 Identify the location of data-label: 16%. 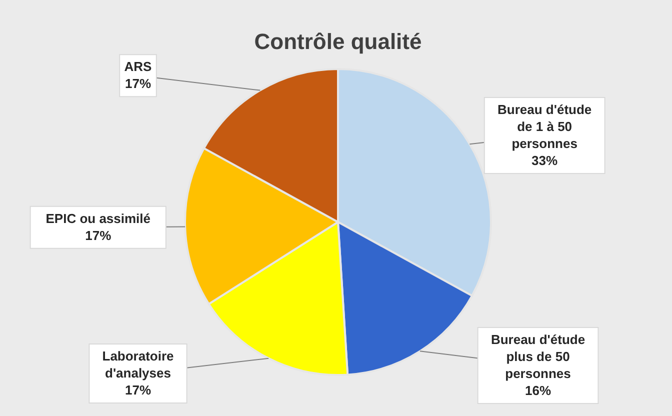
(538, 390).